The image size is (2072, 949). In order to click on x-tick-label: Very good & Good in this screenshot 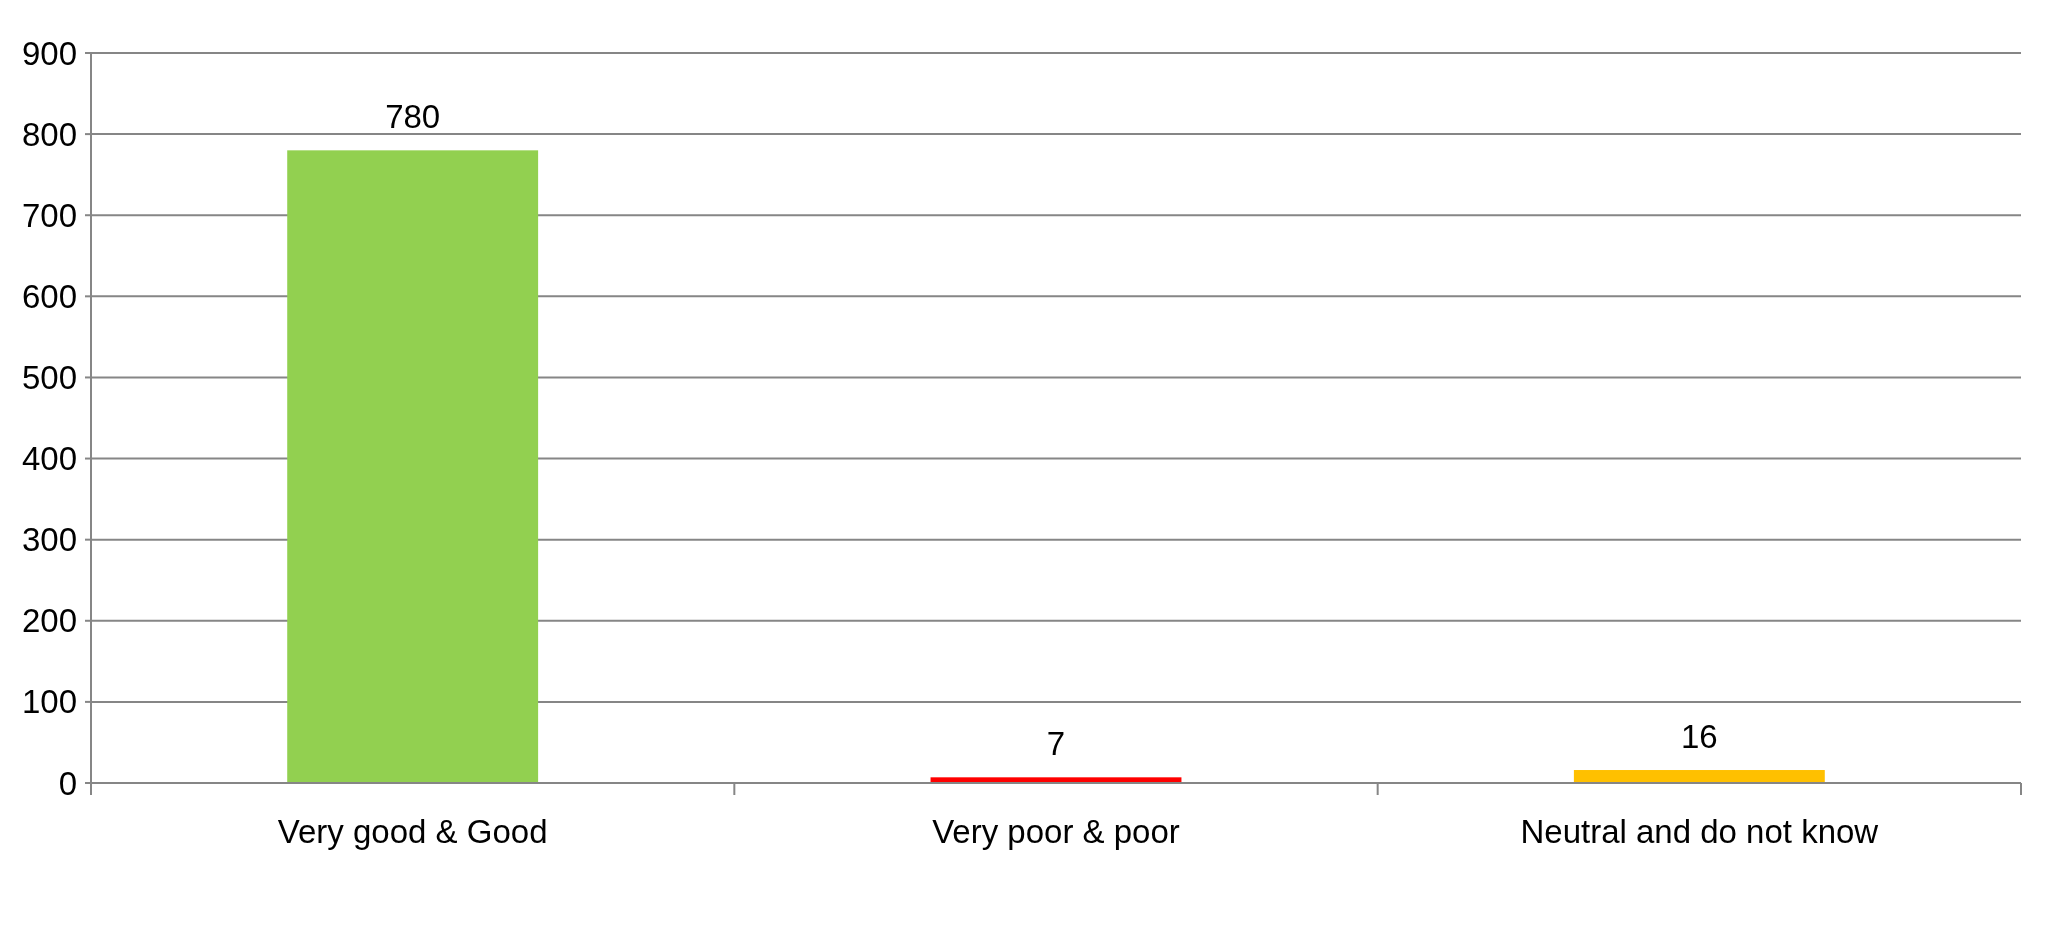, I will do `click(412, 831)`.